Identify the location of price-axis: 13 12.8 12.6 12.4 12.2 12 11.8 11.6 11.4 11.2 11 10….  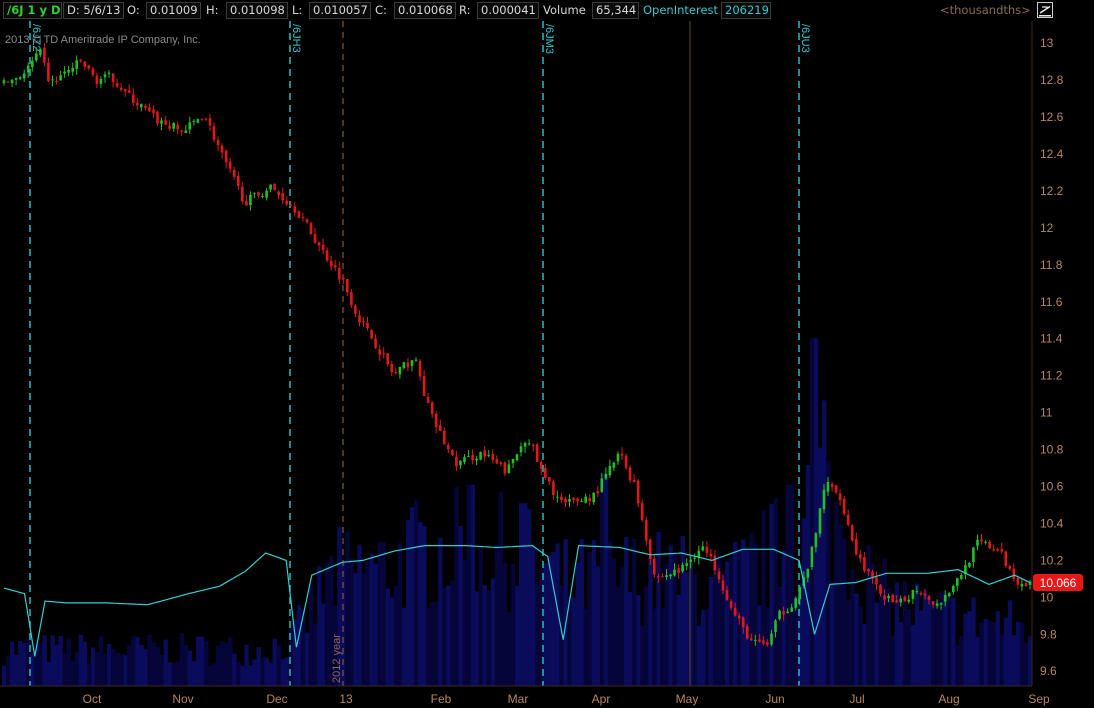
(1052, 357).